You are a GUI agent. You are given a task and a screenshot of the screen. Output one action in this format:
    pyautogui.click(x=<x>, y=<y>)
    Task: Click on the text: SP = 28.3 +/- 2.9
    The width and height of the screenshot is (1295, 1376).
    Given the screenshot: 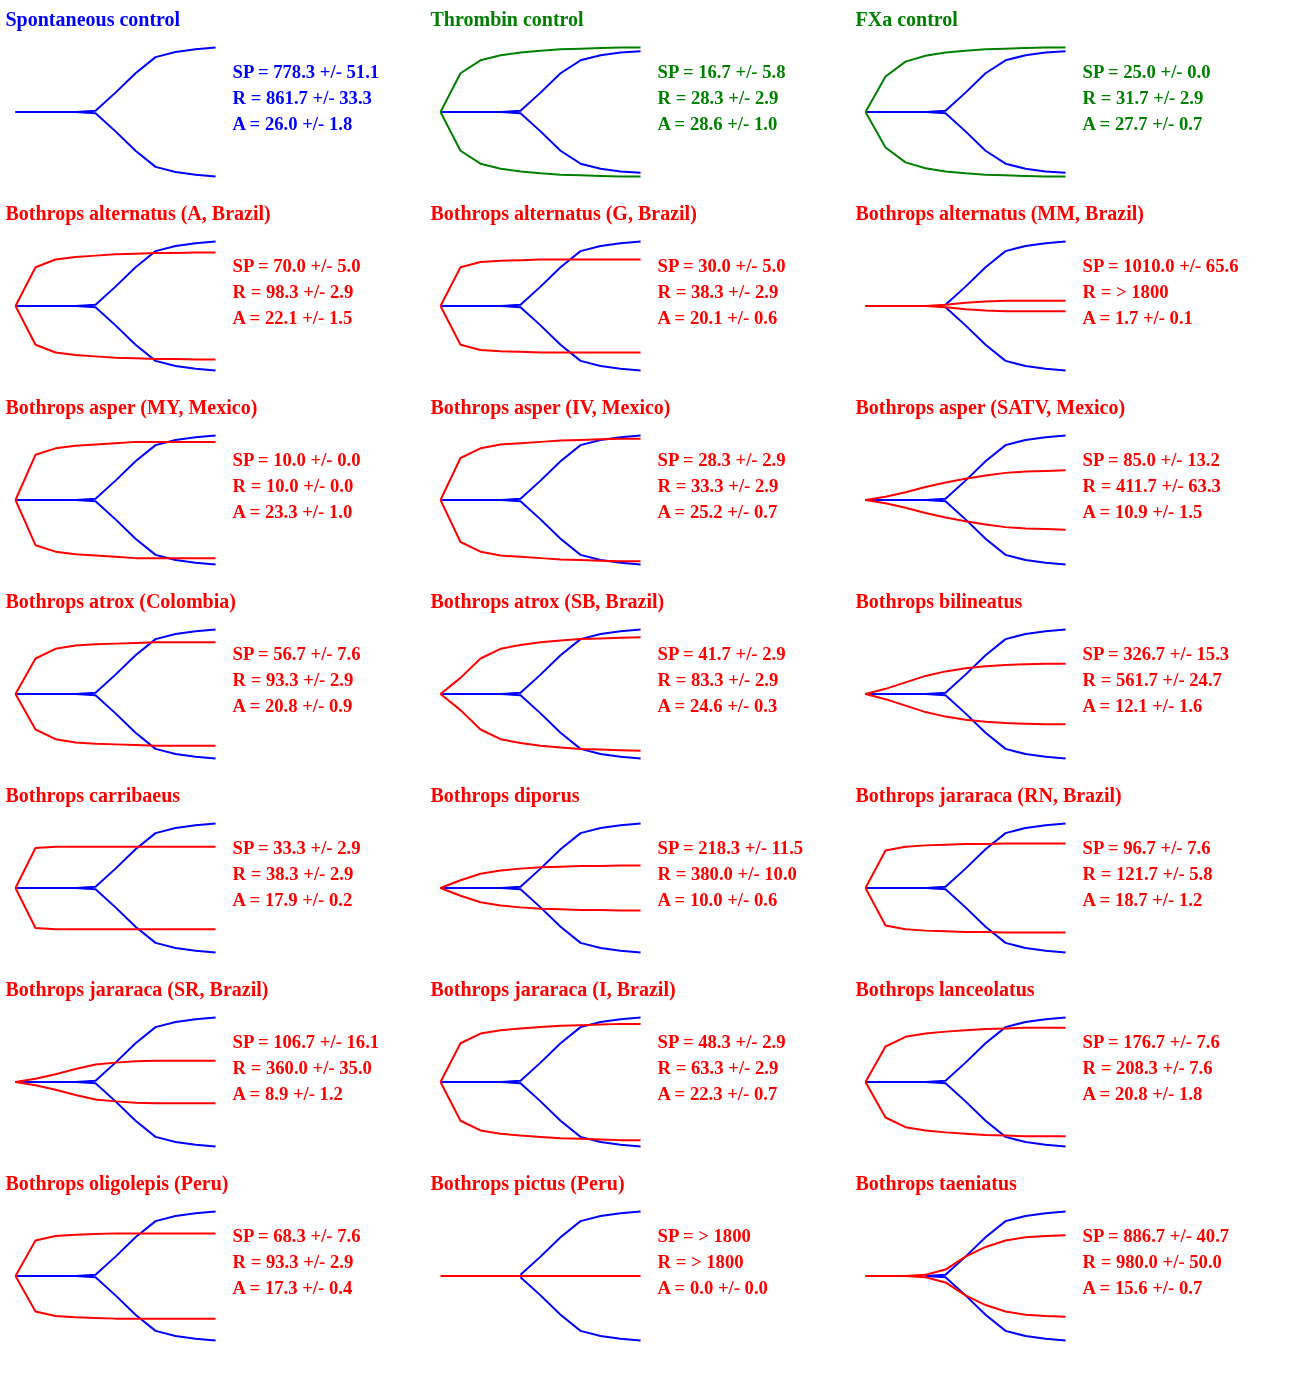 What is the action you would take?
    pyautogui.click(x=721, y=459)
    